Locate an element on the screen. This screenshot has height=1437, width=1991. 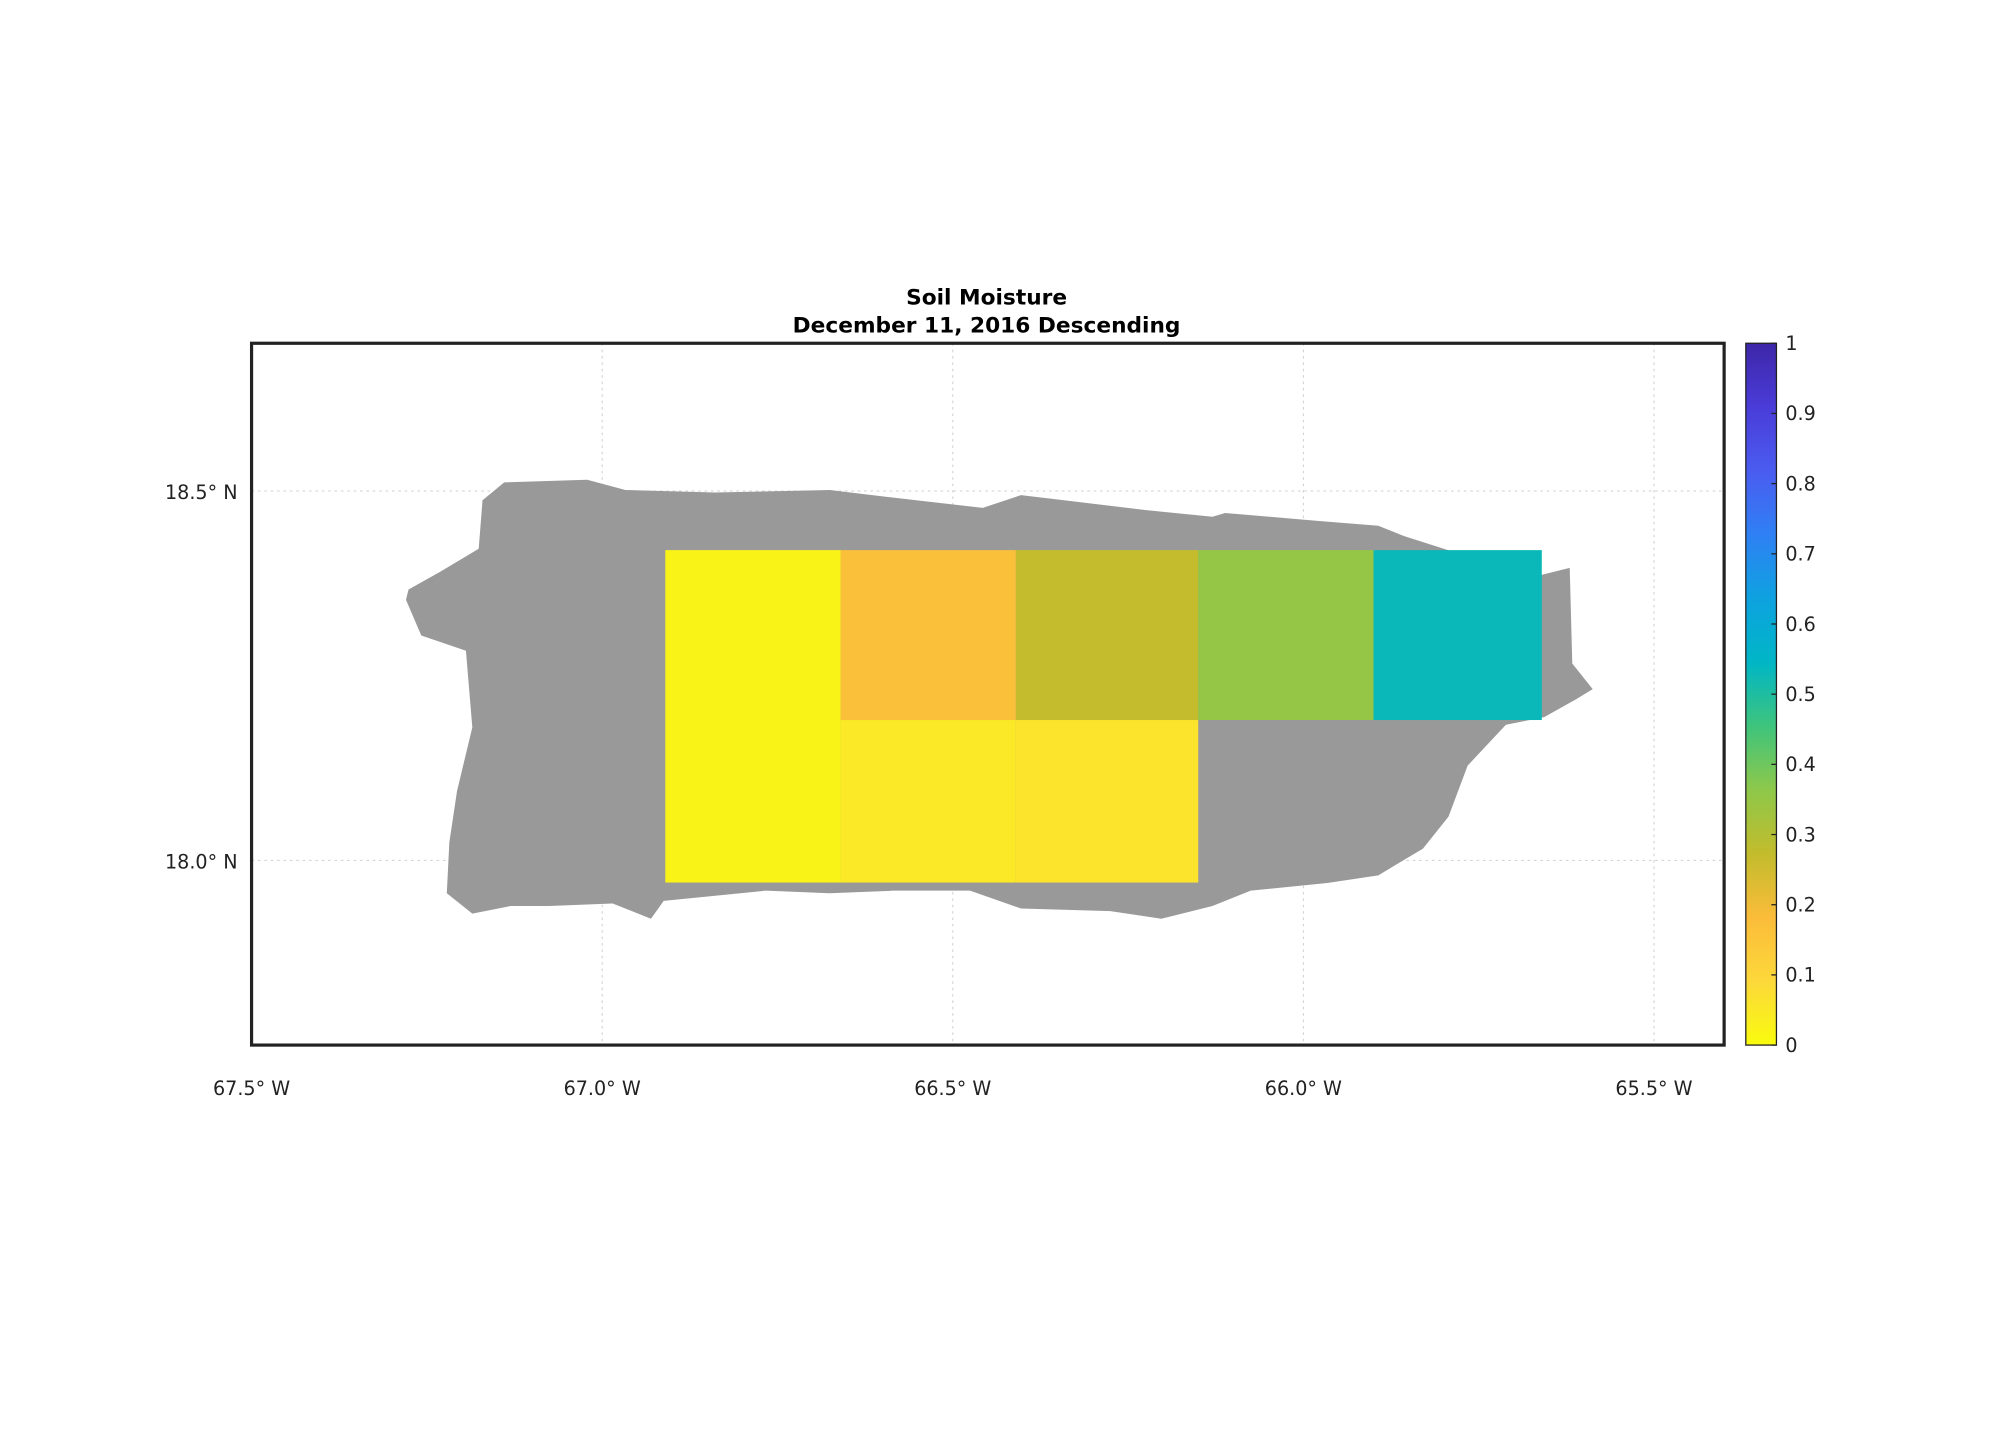
colorbar-tick-label: 0.5 is located at coordinates (1800, 694).